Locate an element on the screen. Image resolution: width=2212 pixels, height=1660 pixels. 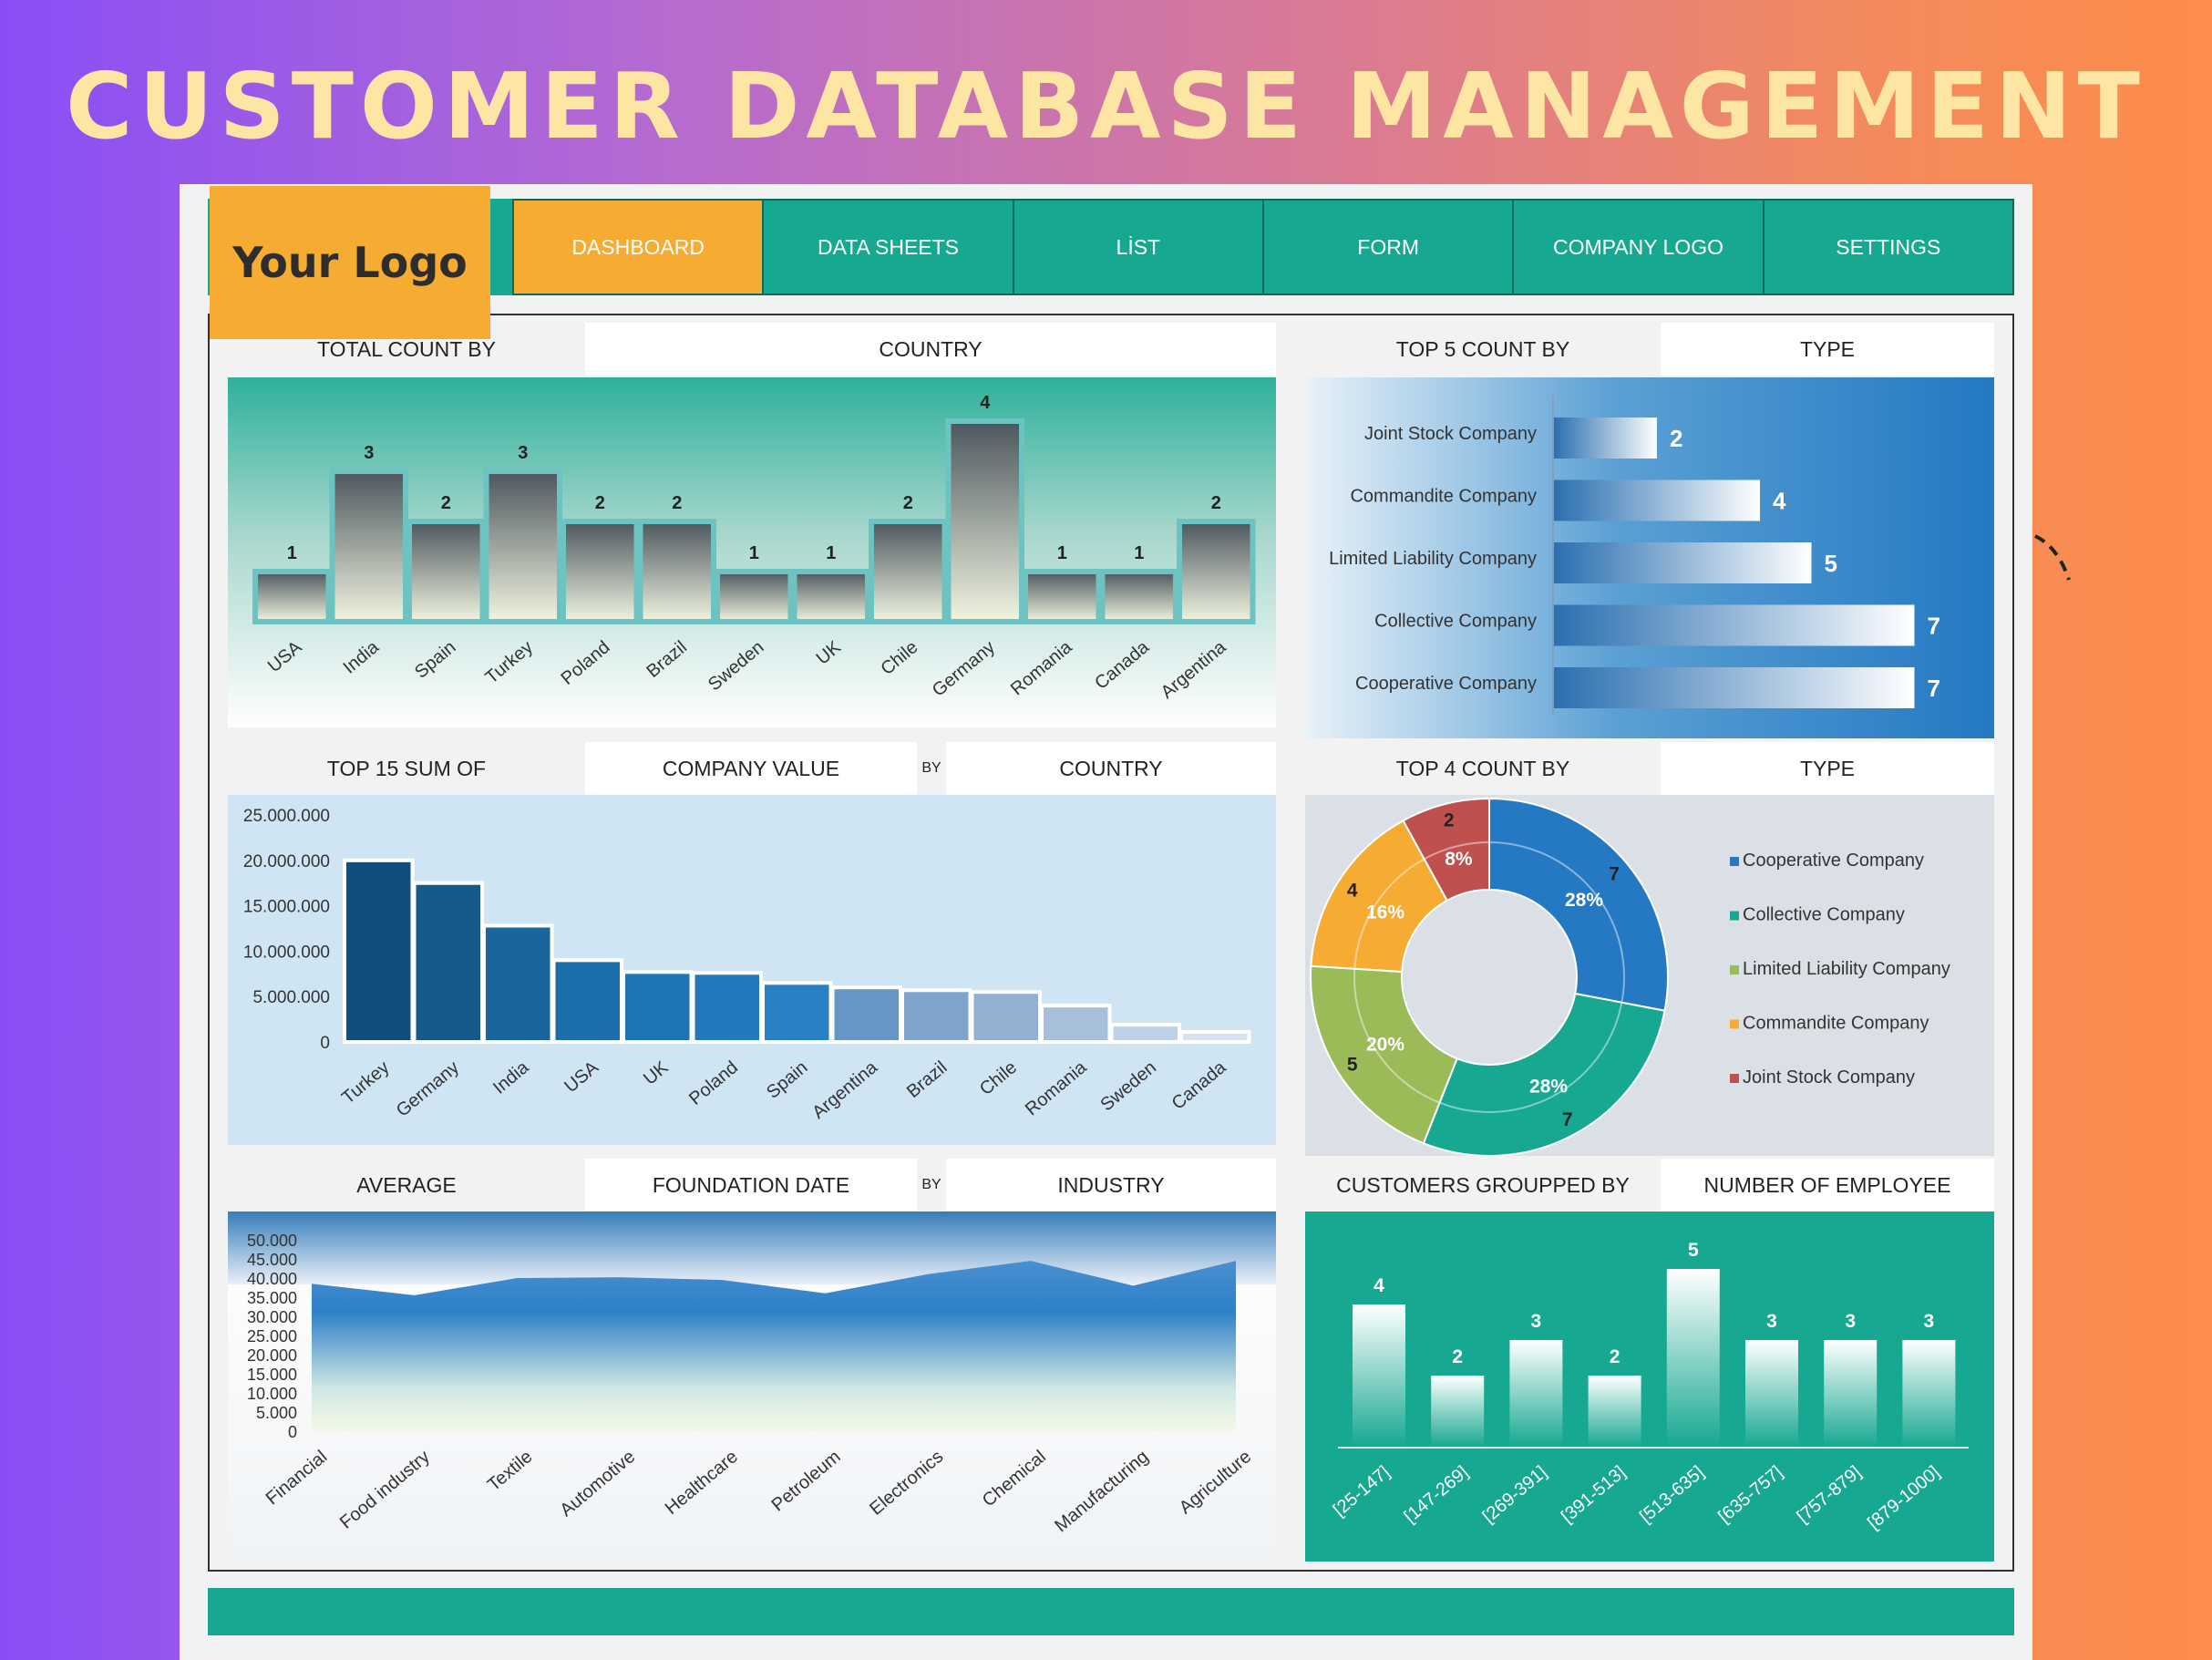
slice-percent-label: 8% is located at coordinates (1459, 860).